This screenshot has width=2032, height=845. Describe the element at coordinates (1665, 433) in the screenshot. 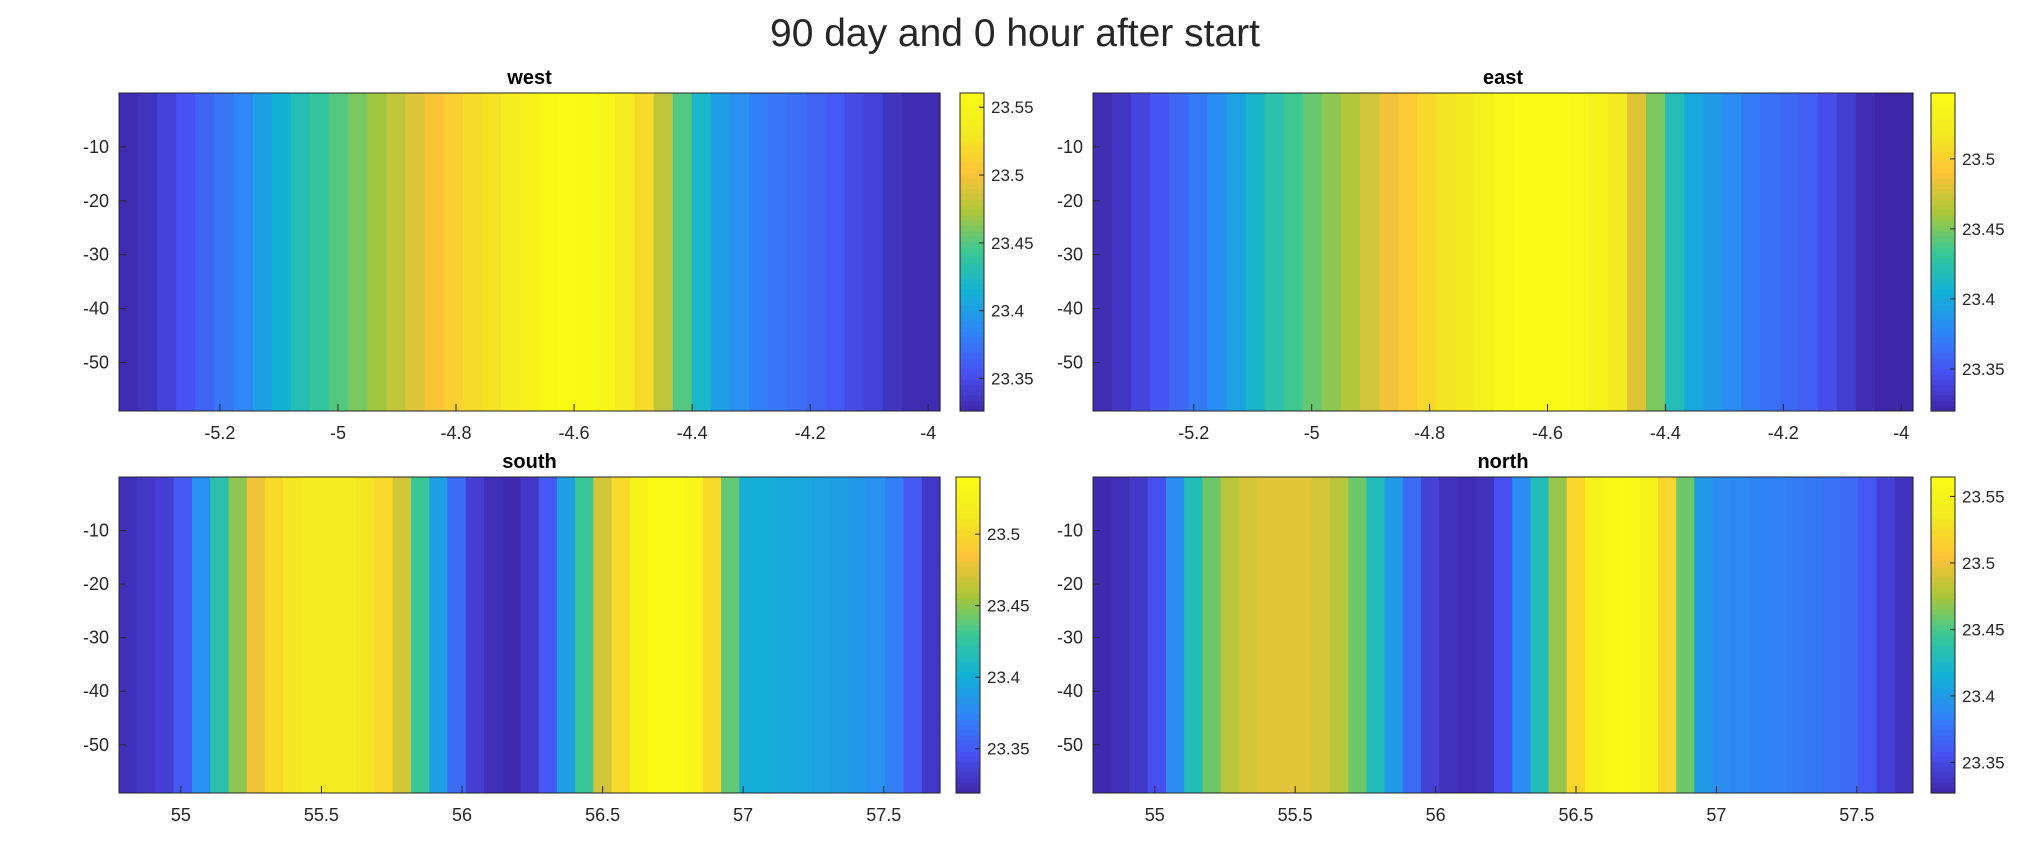

I see `x-tick-label: -4.4` at that location.